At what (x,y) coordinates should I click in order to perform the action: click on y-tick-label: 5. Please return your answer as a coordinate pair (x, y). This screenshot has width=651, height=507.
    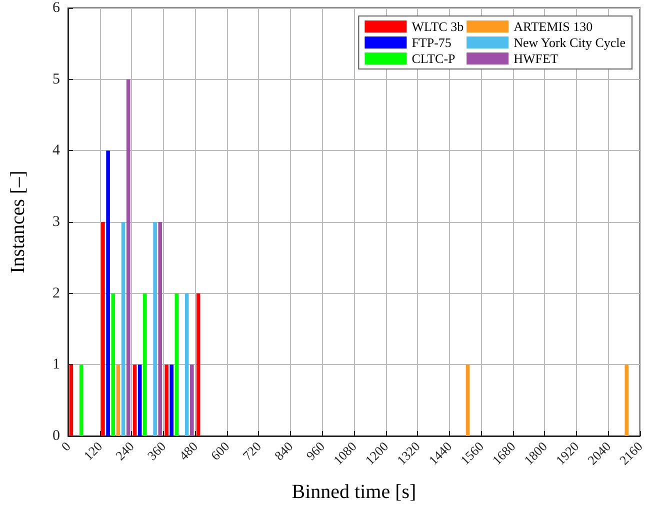
    Looking at the image, I should click on (56, 79).